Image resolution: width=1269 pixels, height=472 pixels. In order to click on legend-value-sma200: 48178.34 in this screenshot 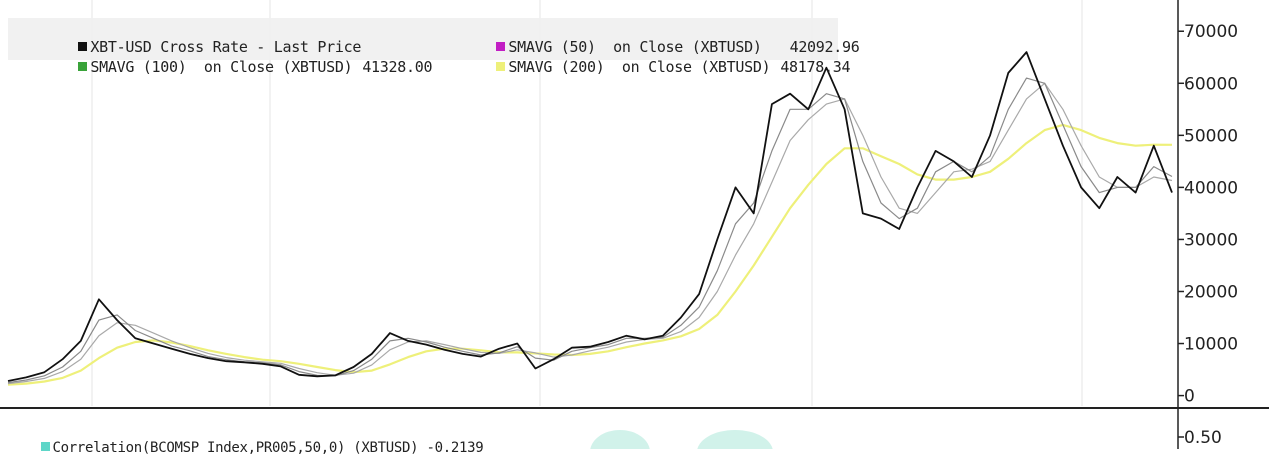, I will do `click(815, 67)`.